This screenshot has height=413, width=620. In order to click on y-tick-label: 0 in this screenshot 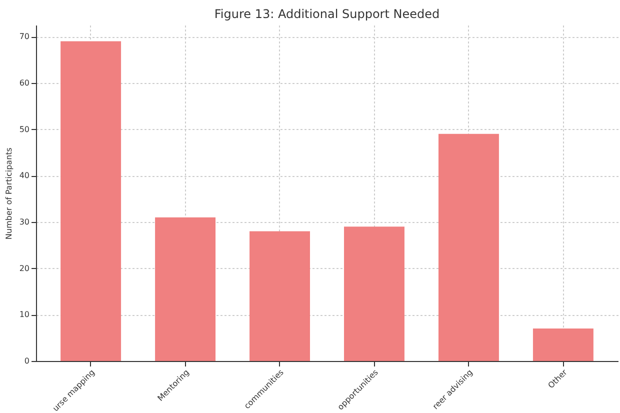, I will do `click(27, 361)`.